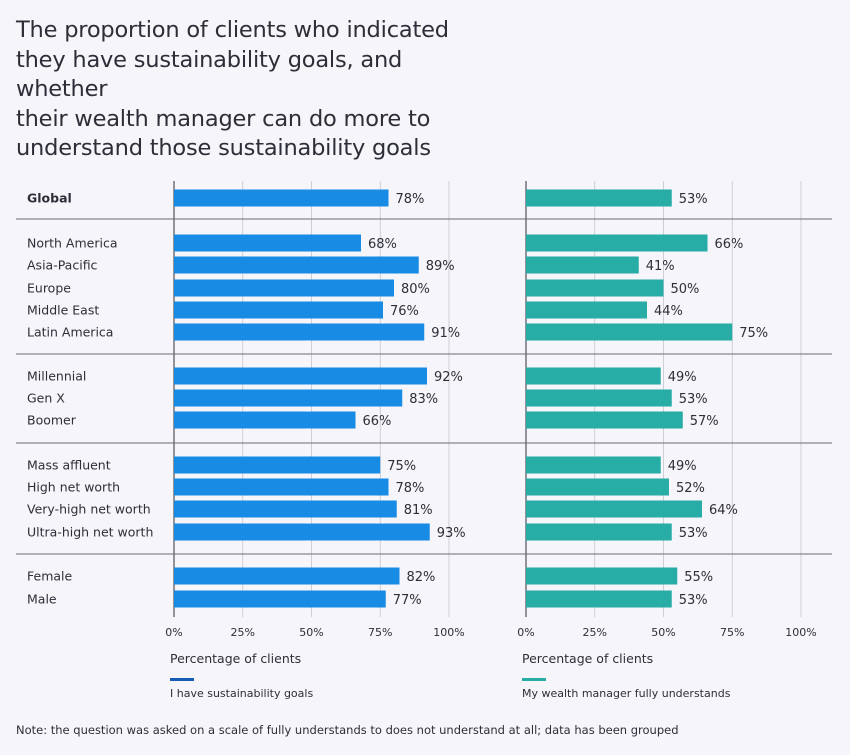 Image resolution: width=850 pixels, height=755 pixels. Describe the element at coordinates (49, 198) in the screenshot. I see `category-label: Global` at that location.